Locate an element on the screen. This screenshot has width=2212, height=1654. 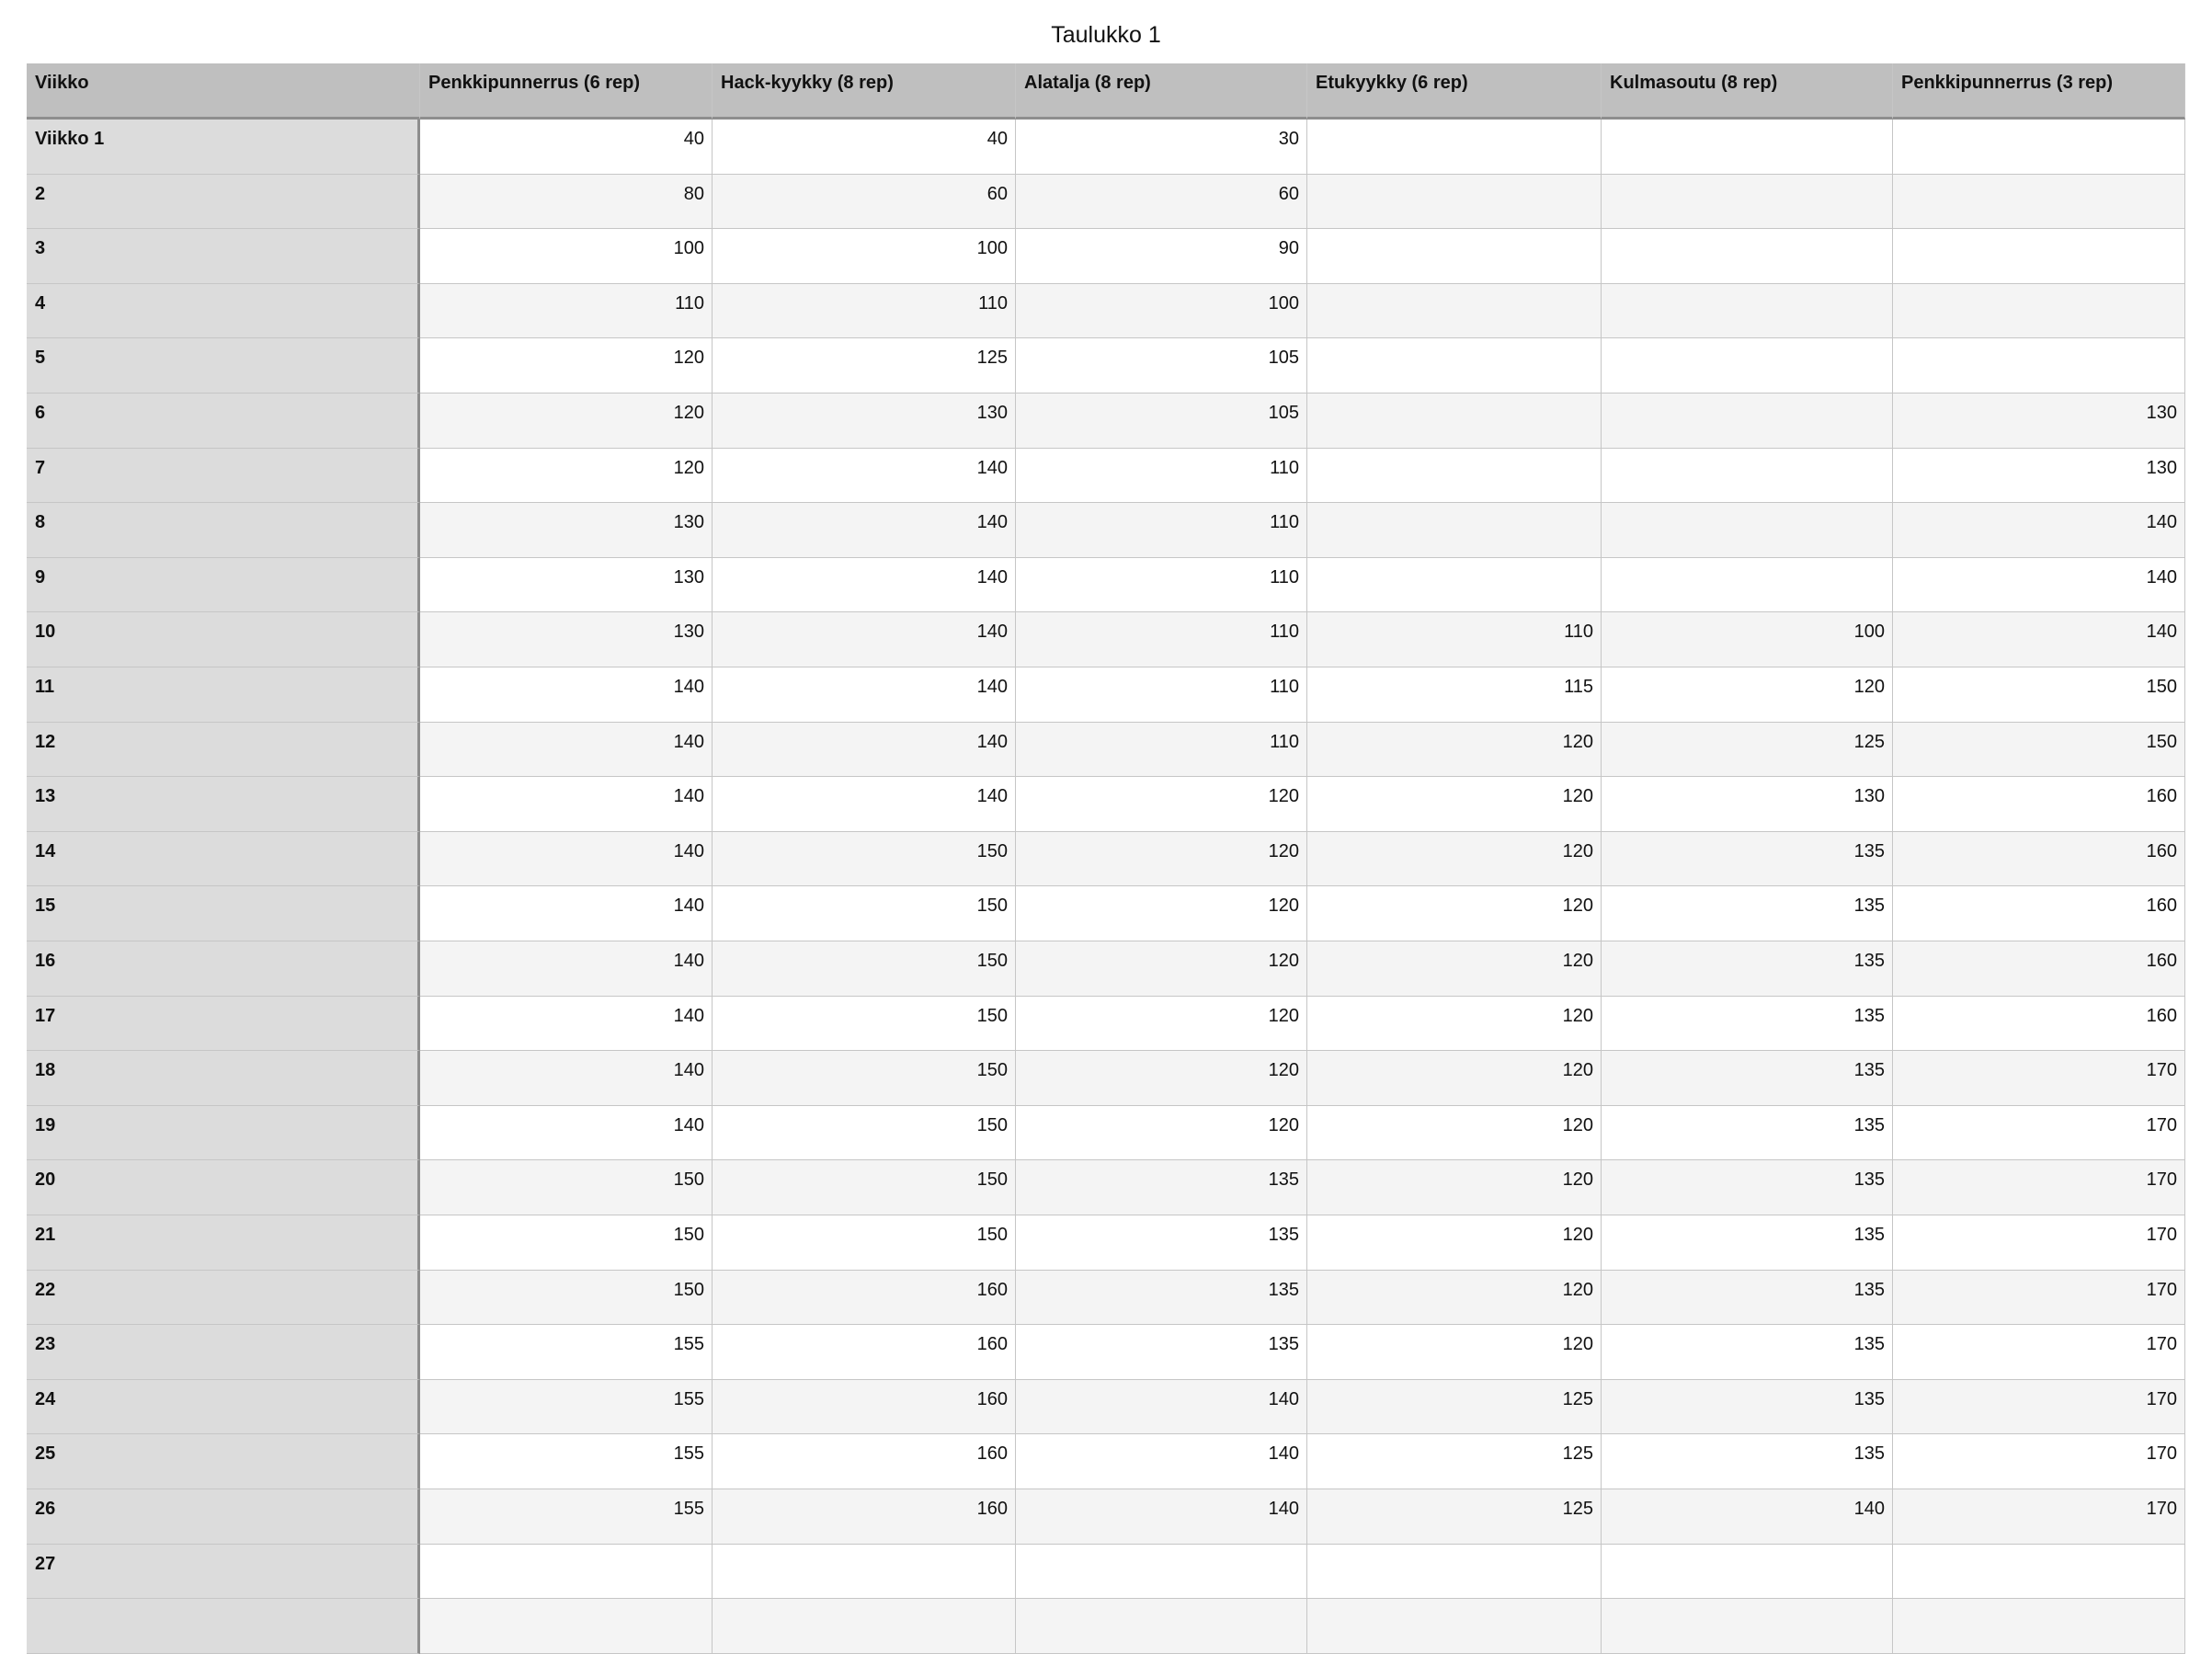
row-label: 3 is located at coordinates (223, 256).